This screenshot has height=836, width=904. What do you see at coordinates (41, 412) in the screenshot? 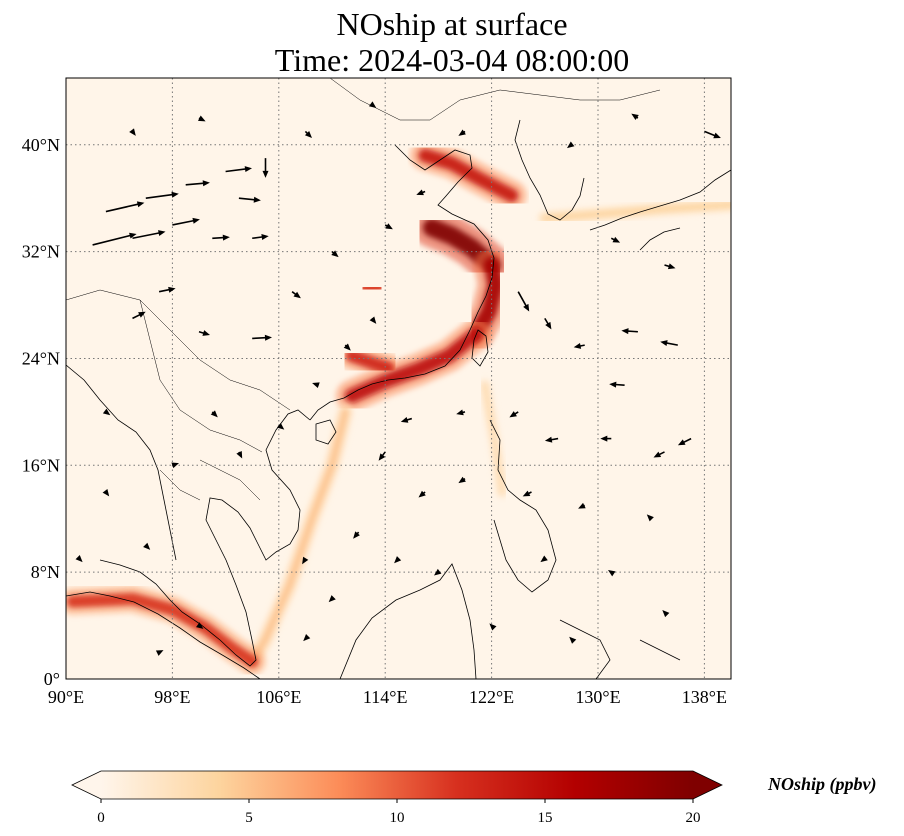
I see `latitude-ticks: 0° 8°N 16°N 24°N 32°N 40°N` at bounding box center [41, 412].